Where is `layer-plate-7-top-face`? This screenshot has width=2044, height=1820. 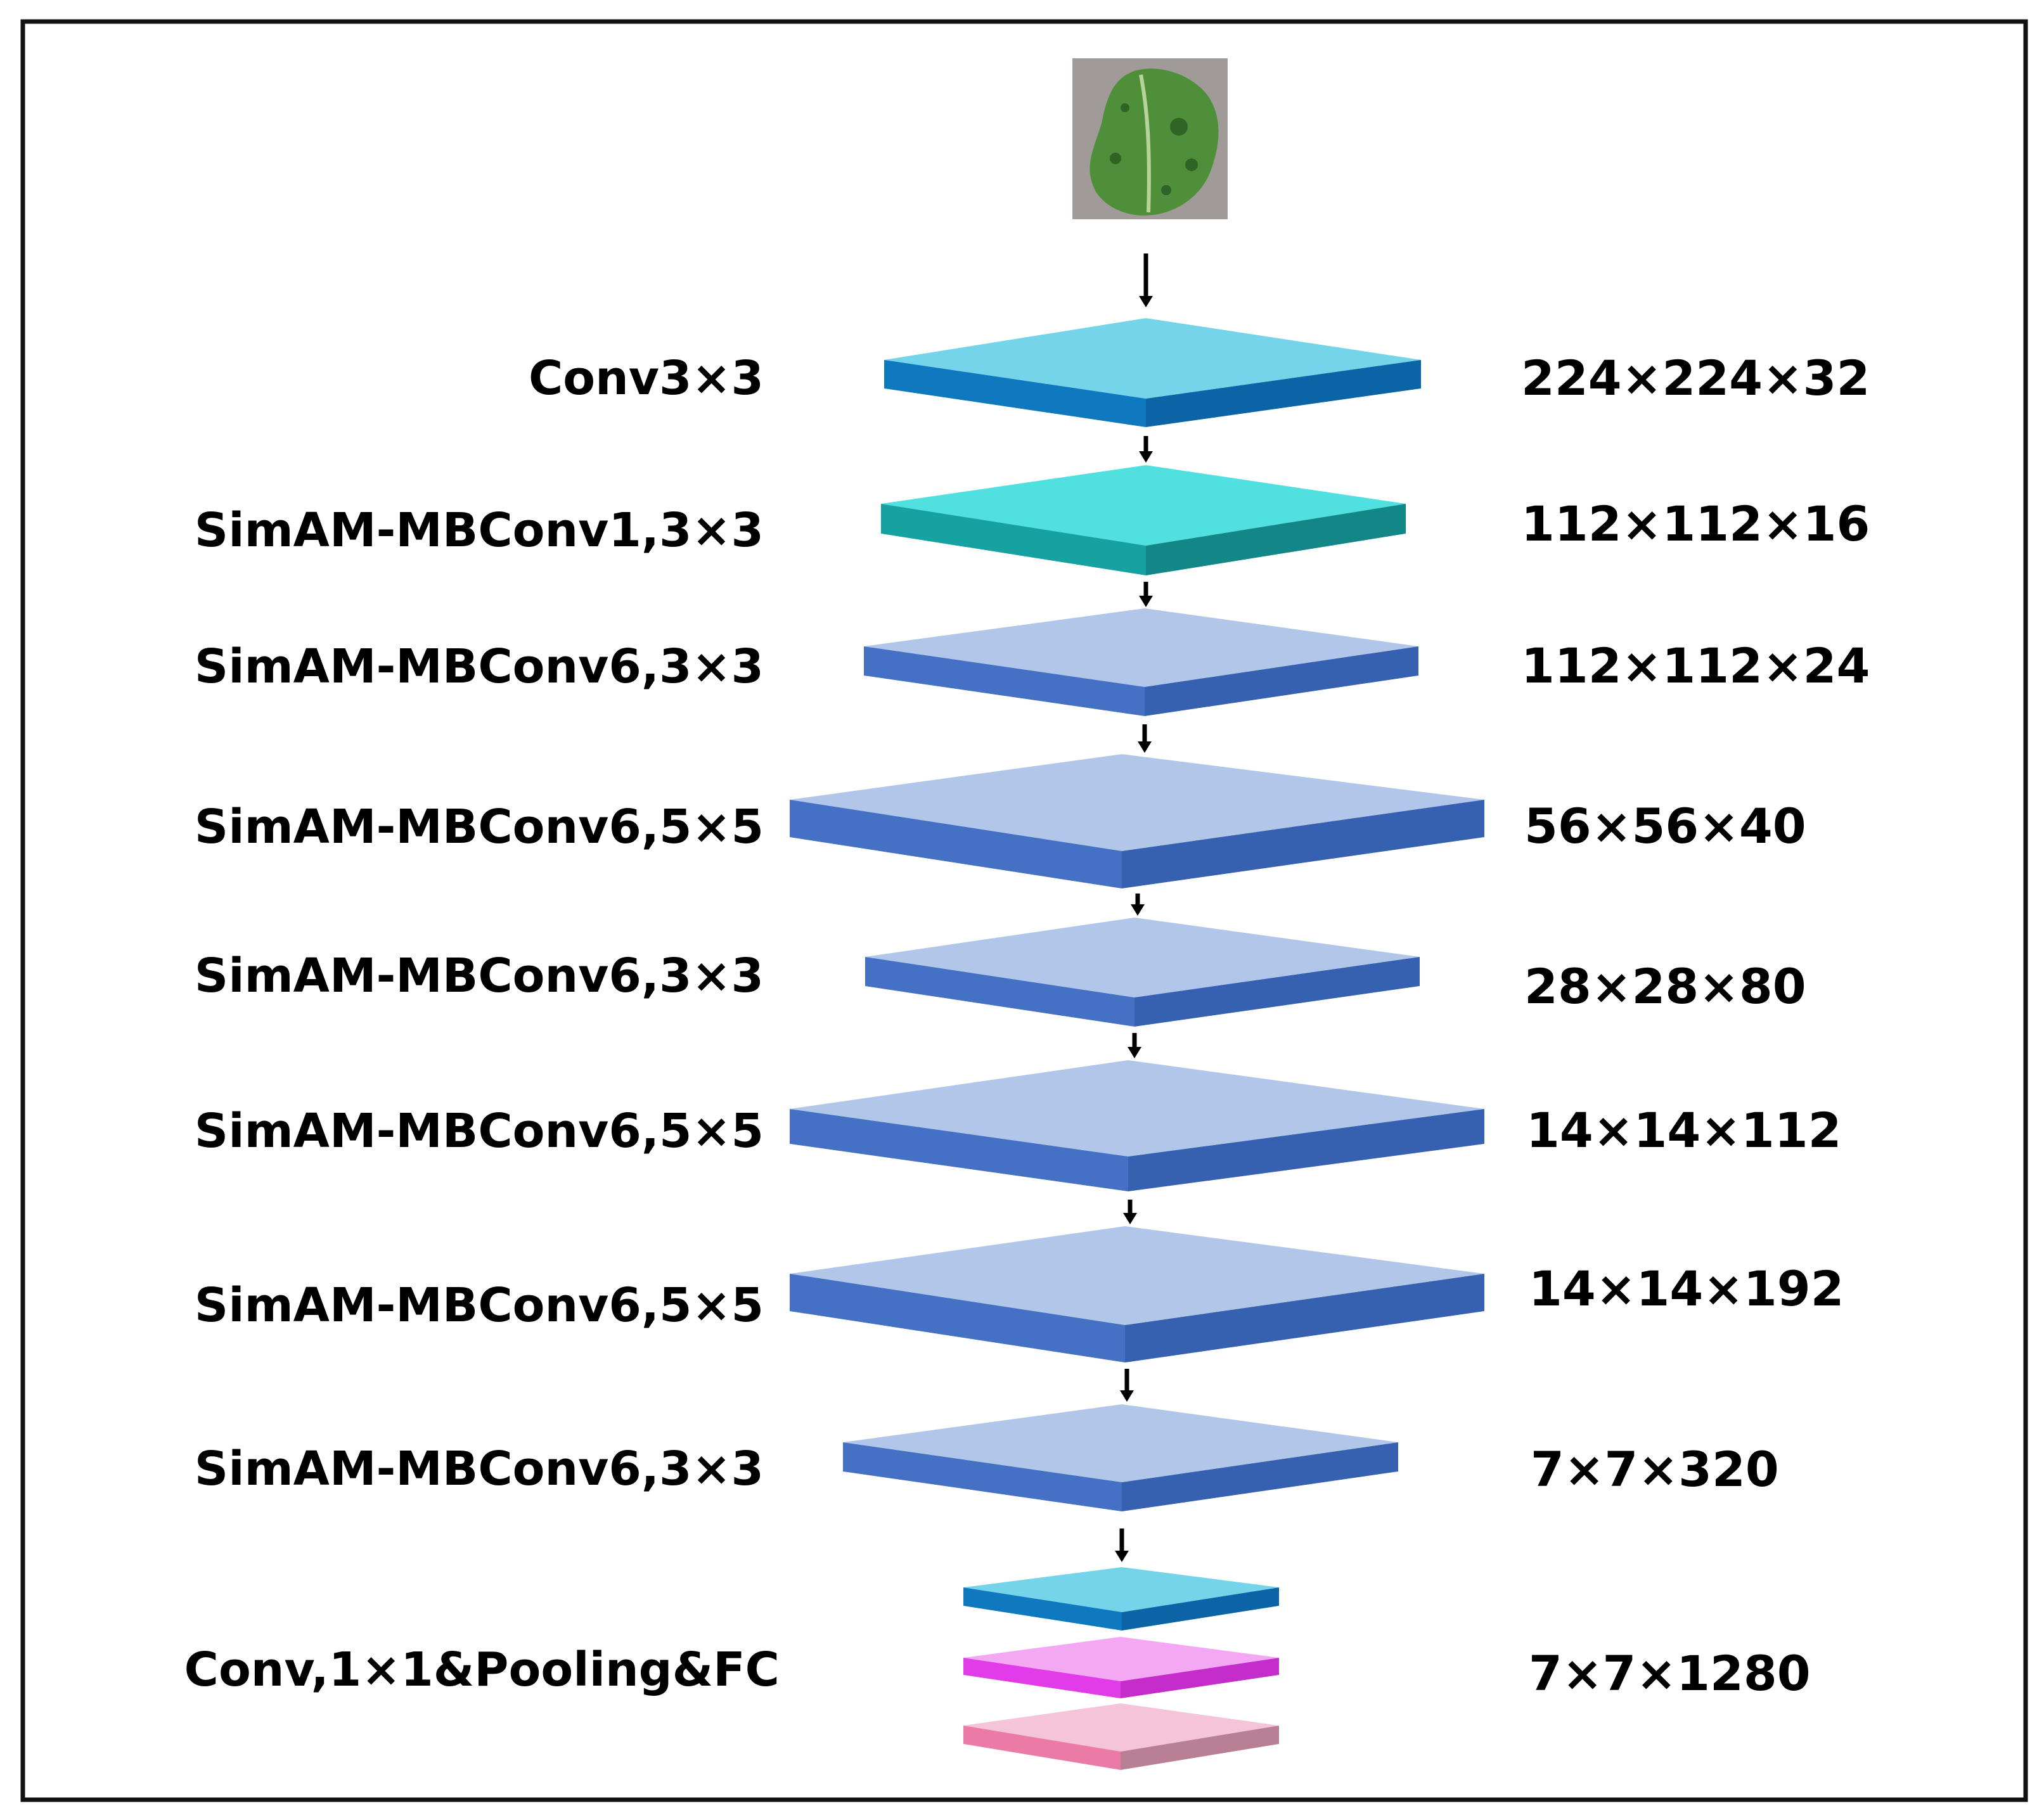
layer-plate-7-top-face is located at coordinates (1137, 1275).